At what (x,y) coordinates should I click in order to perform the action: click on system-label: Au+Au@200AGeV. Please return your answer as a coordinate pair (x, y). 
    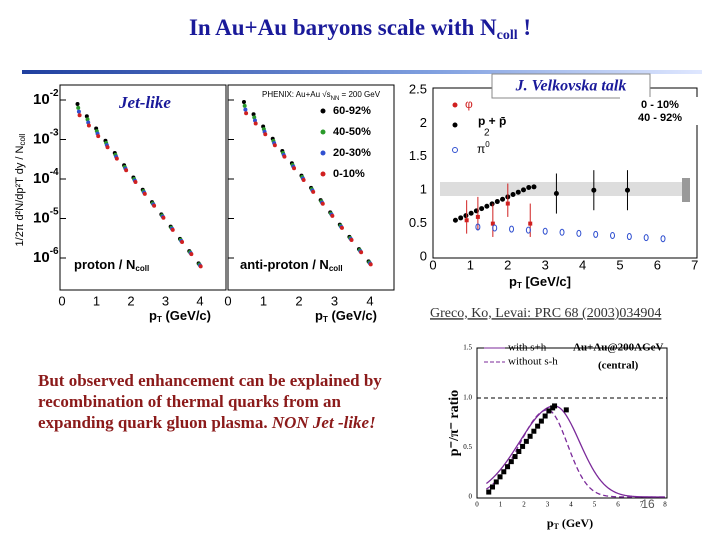
    Looking at the image, I should click on (618, 348).